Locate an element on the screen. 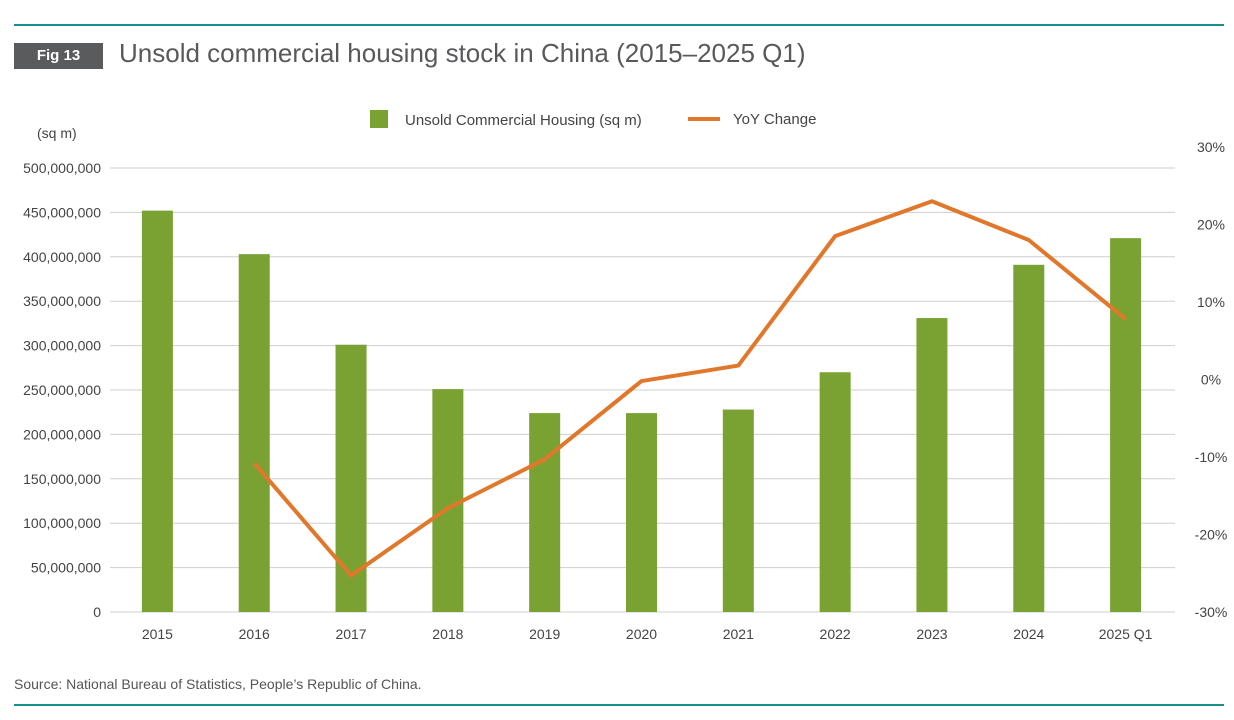  x-tick-label: 2022 is located at coordinates (835, 634).